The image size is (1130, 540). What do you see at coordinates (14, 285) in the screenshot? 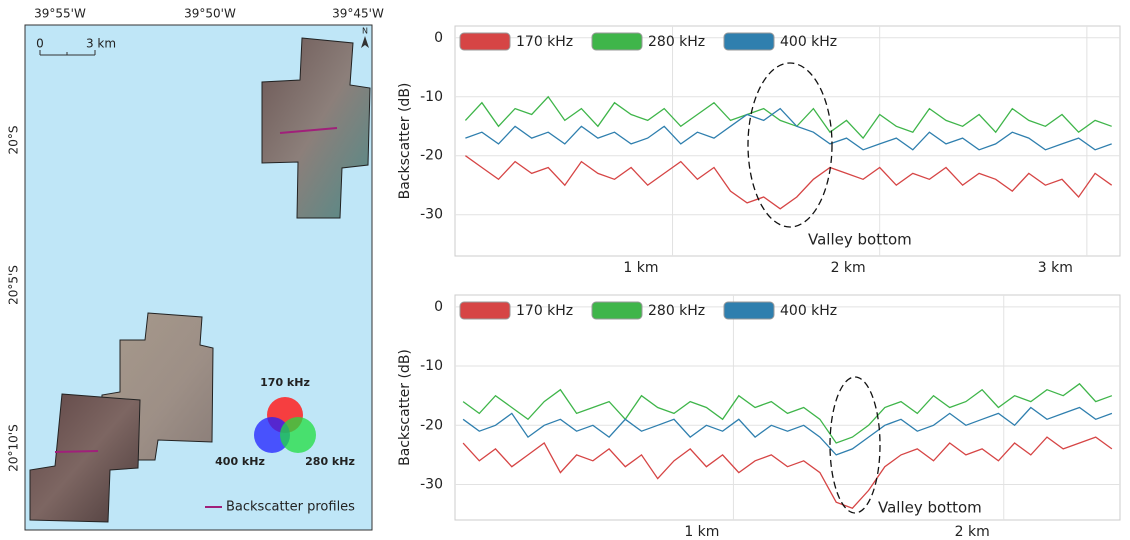
I see `lat-label: 20°5'S` at bounding box center [14, 285].